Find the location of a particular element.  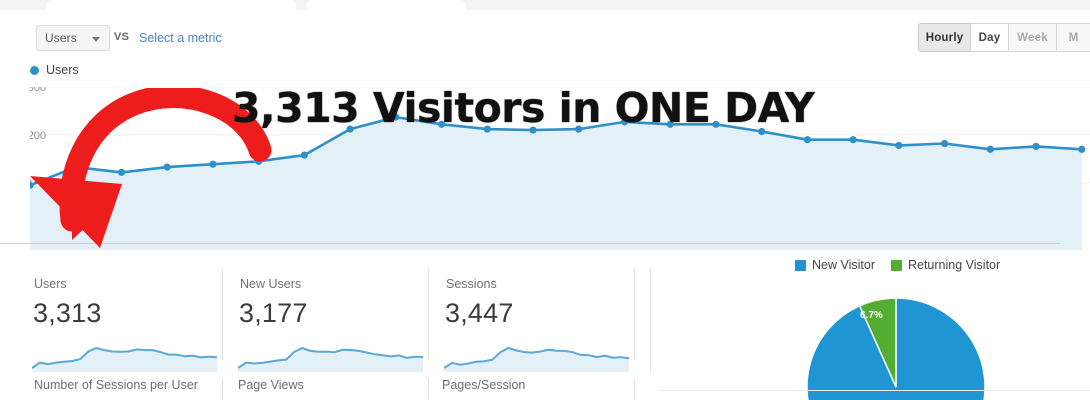

legend-label-users: Users is located at coordinates (62, 70).